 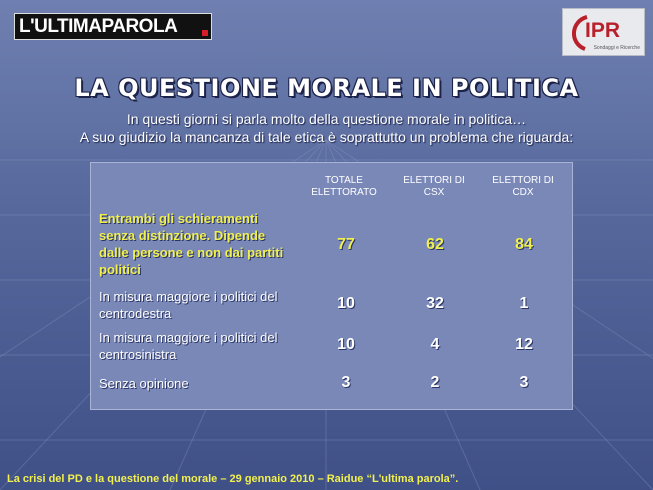 I want to click on cell-row4-totale: 3, so click(x=346, y=382).